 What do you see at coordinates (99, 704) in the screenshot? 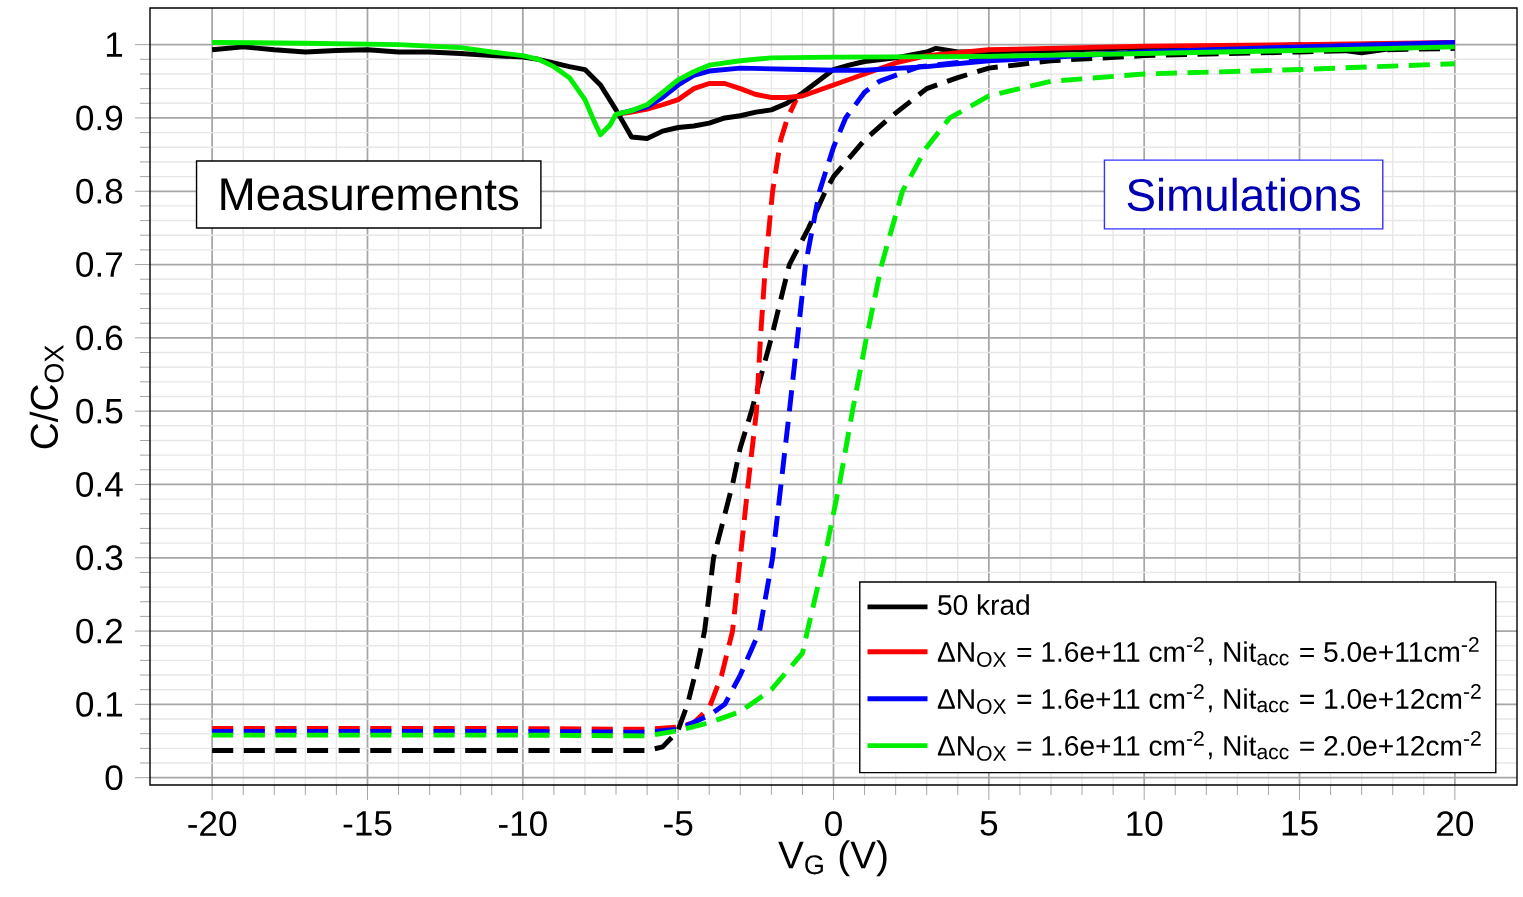
I see `y-tick-label: 0.1` at bounding box center [99, 704].